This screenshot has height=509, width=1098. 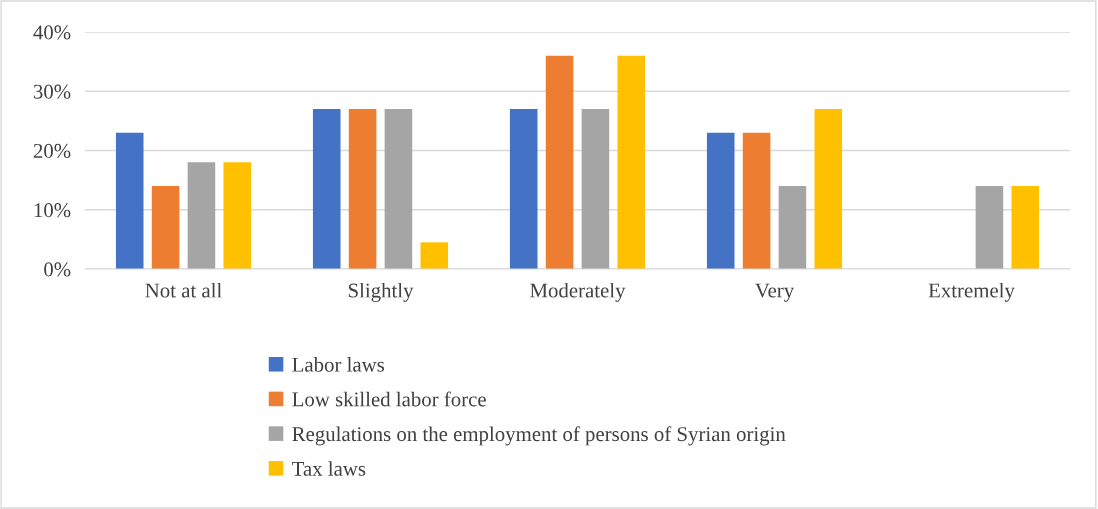 What do you see at coordinates (52, 91) in the screenshot?
I see `y-tick-label: 30%` at bounding box center [52, 91].